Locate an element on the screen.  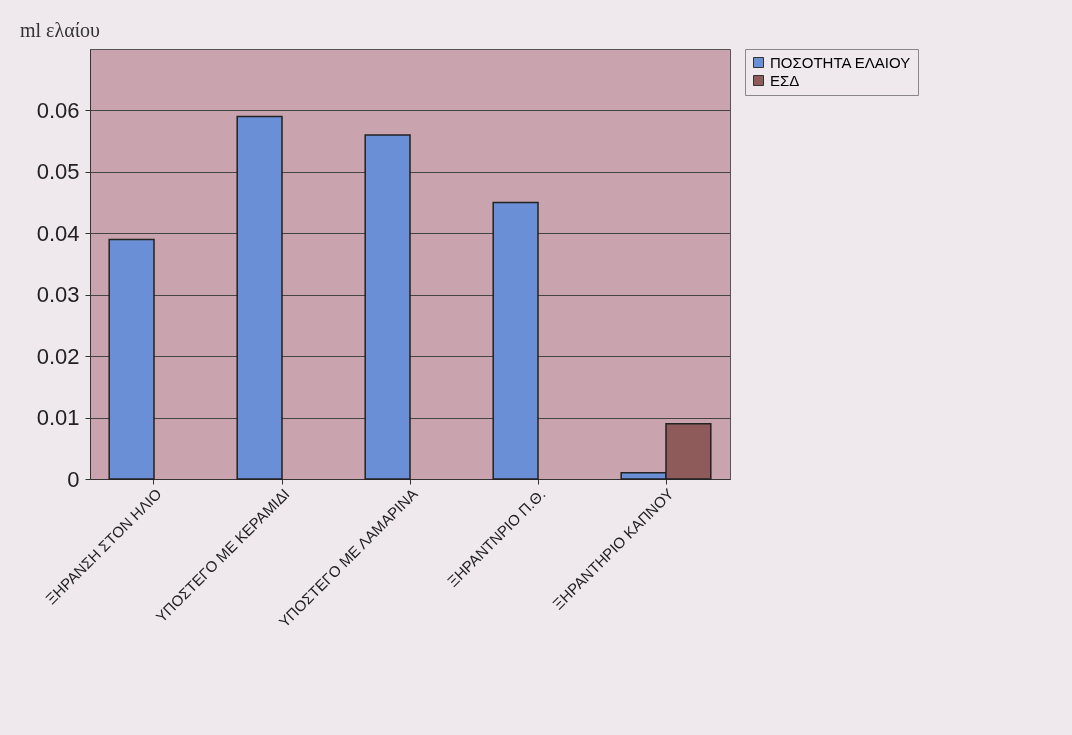
legend-label: ΕΣΔ is located at coordinates (785, 80).